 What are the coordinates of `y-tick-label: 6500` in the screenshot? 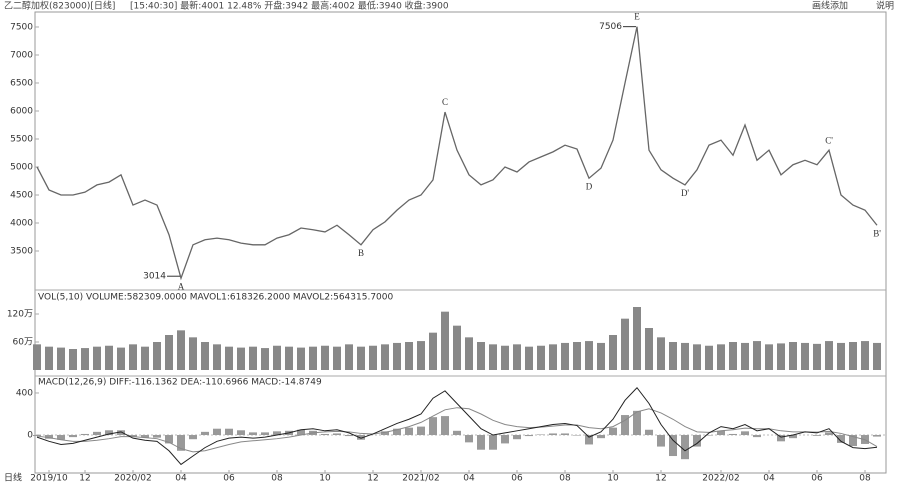 It's located at (21, 83).